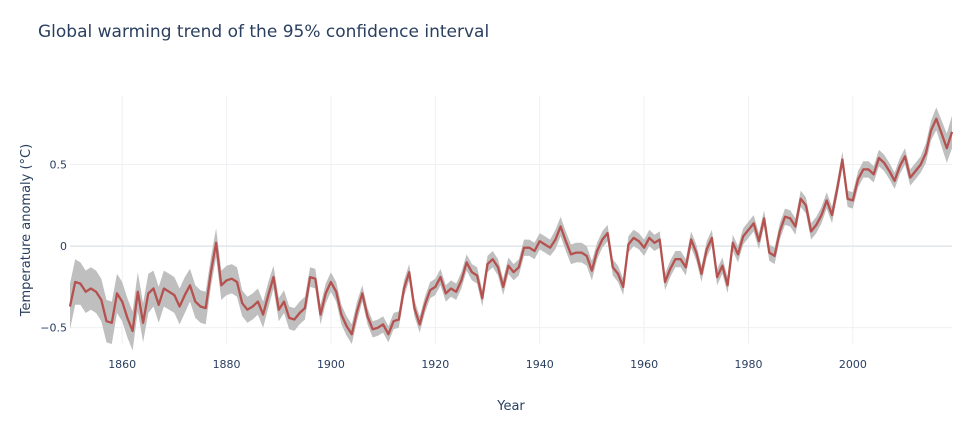 This screenshot has height=433, width=975. Describe the element at coordinates (644, 364) in the screenshot. I see `x-tick-label: 1960` at that location.